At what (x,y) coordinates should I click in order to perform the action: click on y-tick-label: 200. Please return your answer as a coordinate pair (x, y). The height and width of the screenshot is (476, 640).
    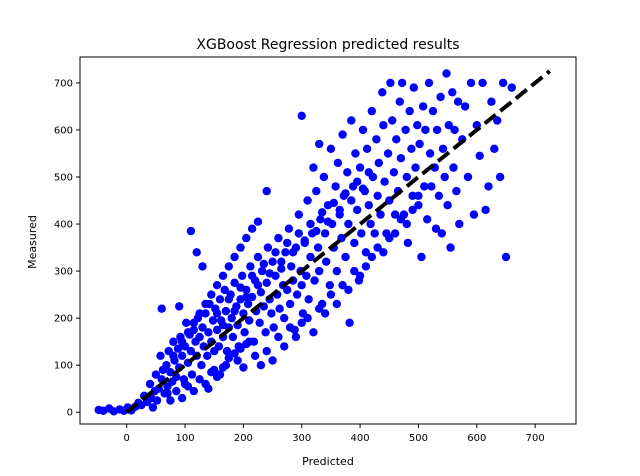
    Looking at the image, I should click on (63, 319).